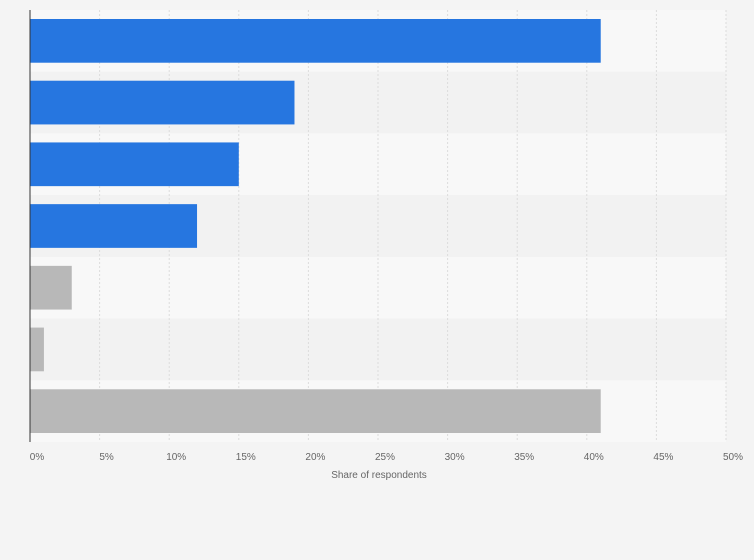 The height and width of the screenshot is (560, 754). Describe the element at coordinates (315, 457) in the screenshot. I see `x-tick-label: 20%` at that location.